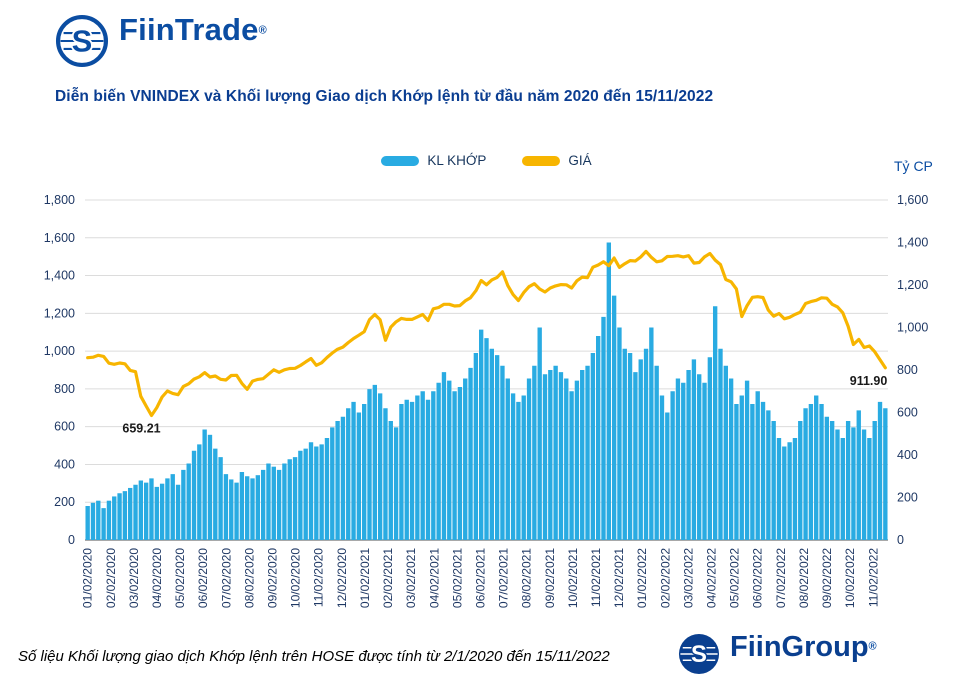  What do you see at coordinates (688, 578) in the screenshot?
I see `svg-text: 03/02/2022` at bounding box center [688, 578].